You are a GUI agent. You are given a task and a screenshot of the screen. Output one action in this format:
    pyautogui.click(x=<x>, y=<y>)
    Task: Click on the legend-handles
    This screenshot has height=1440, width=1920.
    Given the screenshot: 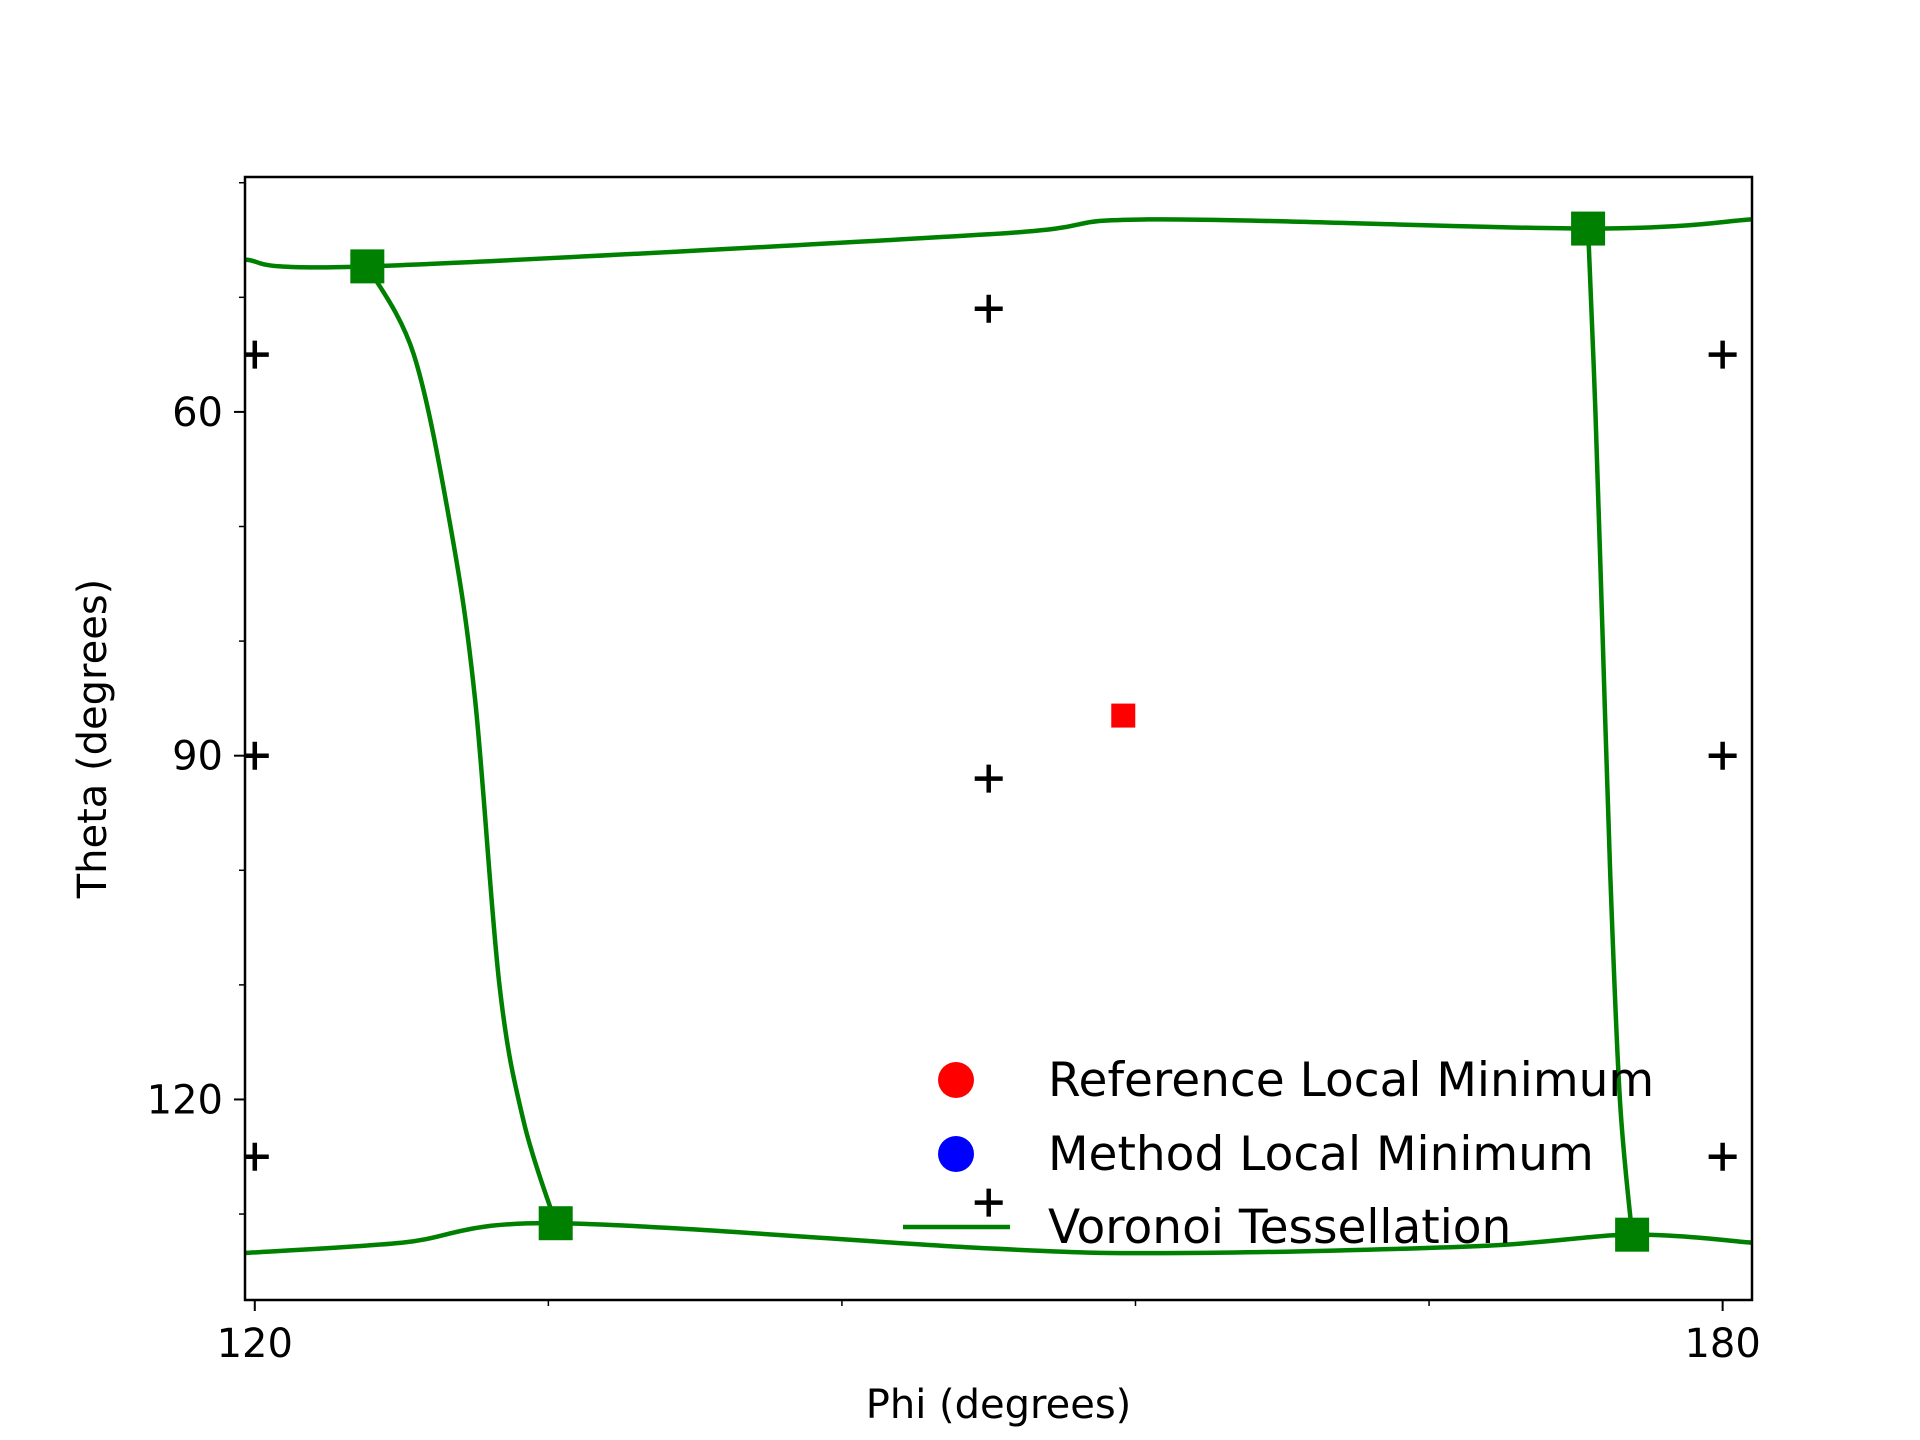 What is the action you would take?
    pyautogui.click(x=956, y=1146)
    